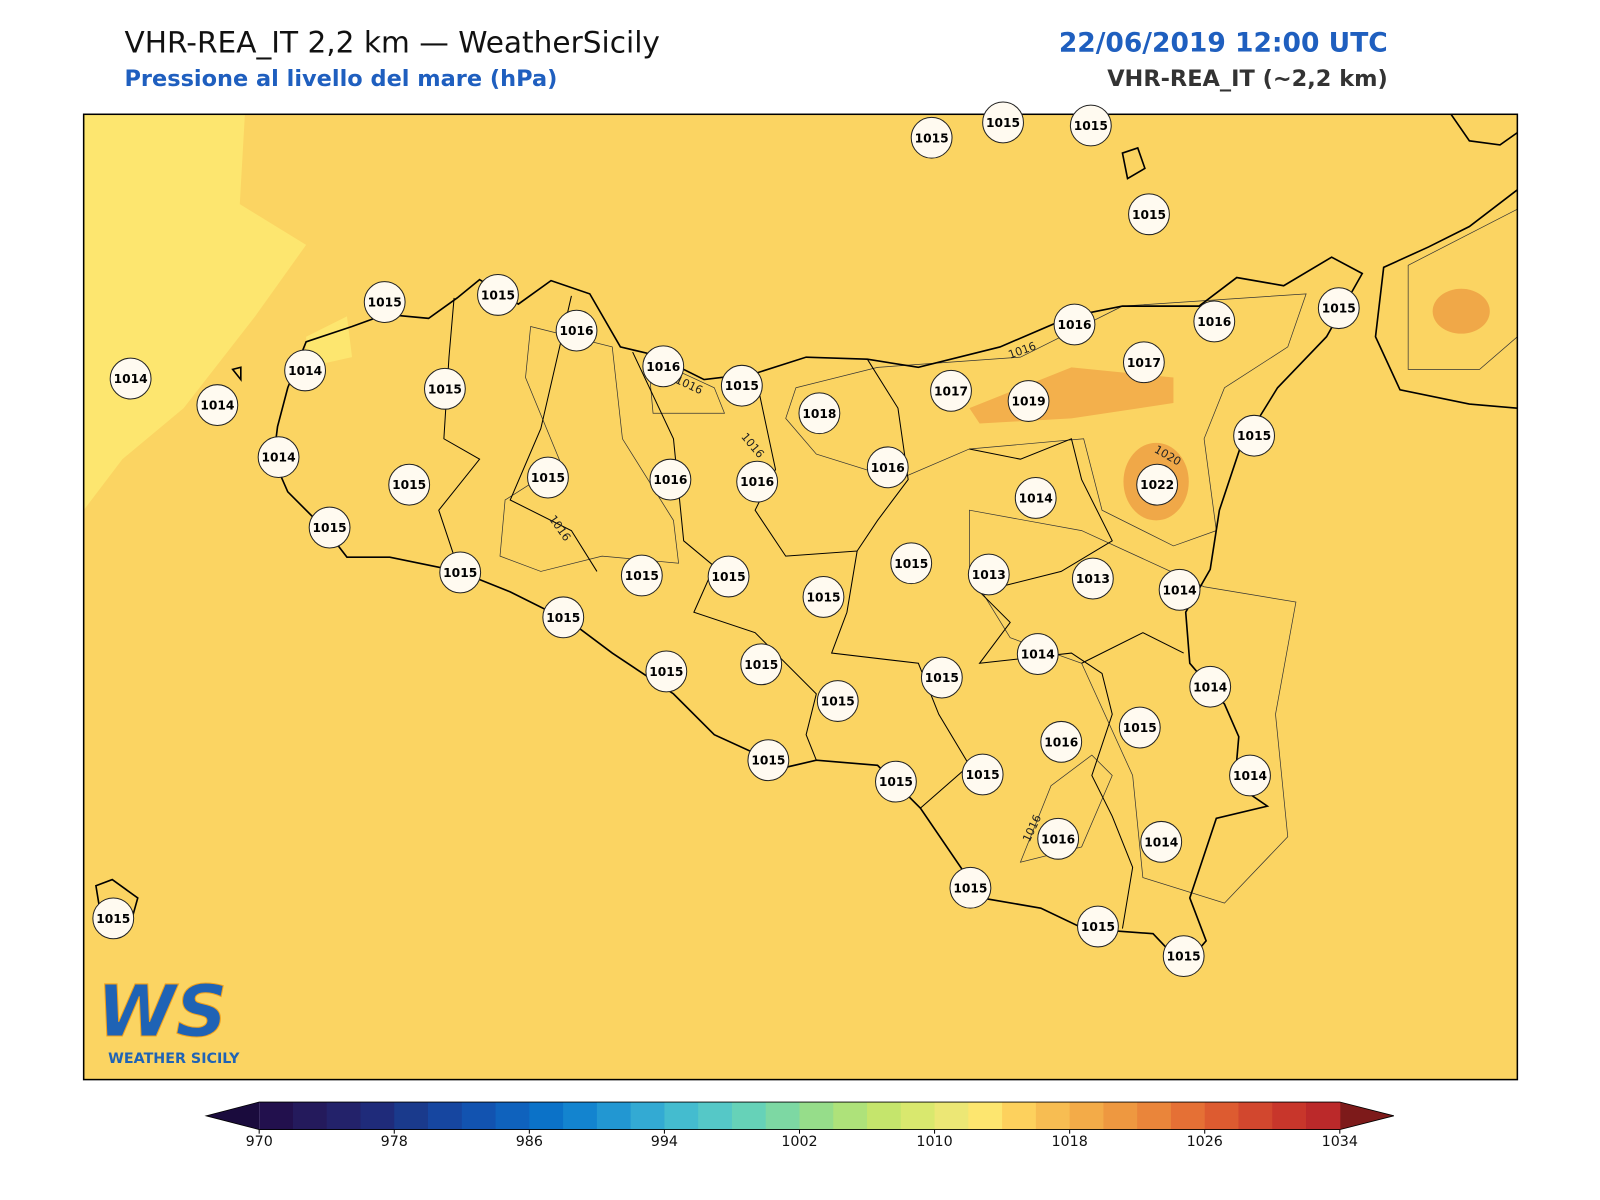 The image size is (1600, 1200). Describe the element at coordinates (174, 1059) in the screenshot. I see `logo-name: WEATHER SICILY` at that location.